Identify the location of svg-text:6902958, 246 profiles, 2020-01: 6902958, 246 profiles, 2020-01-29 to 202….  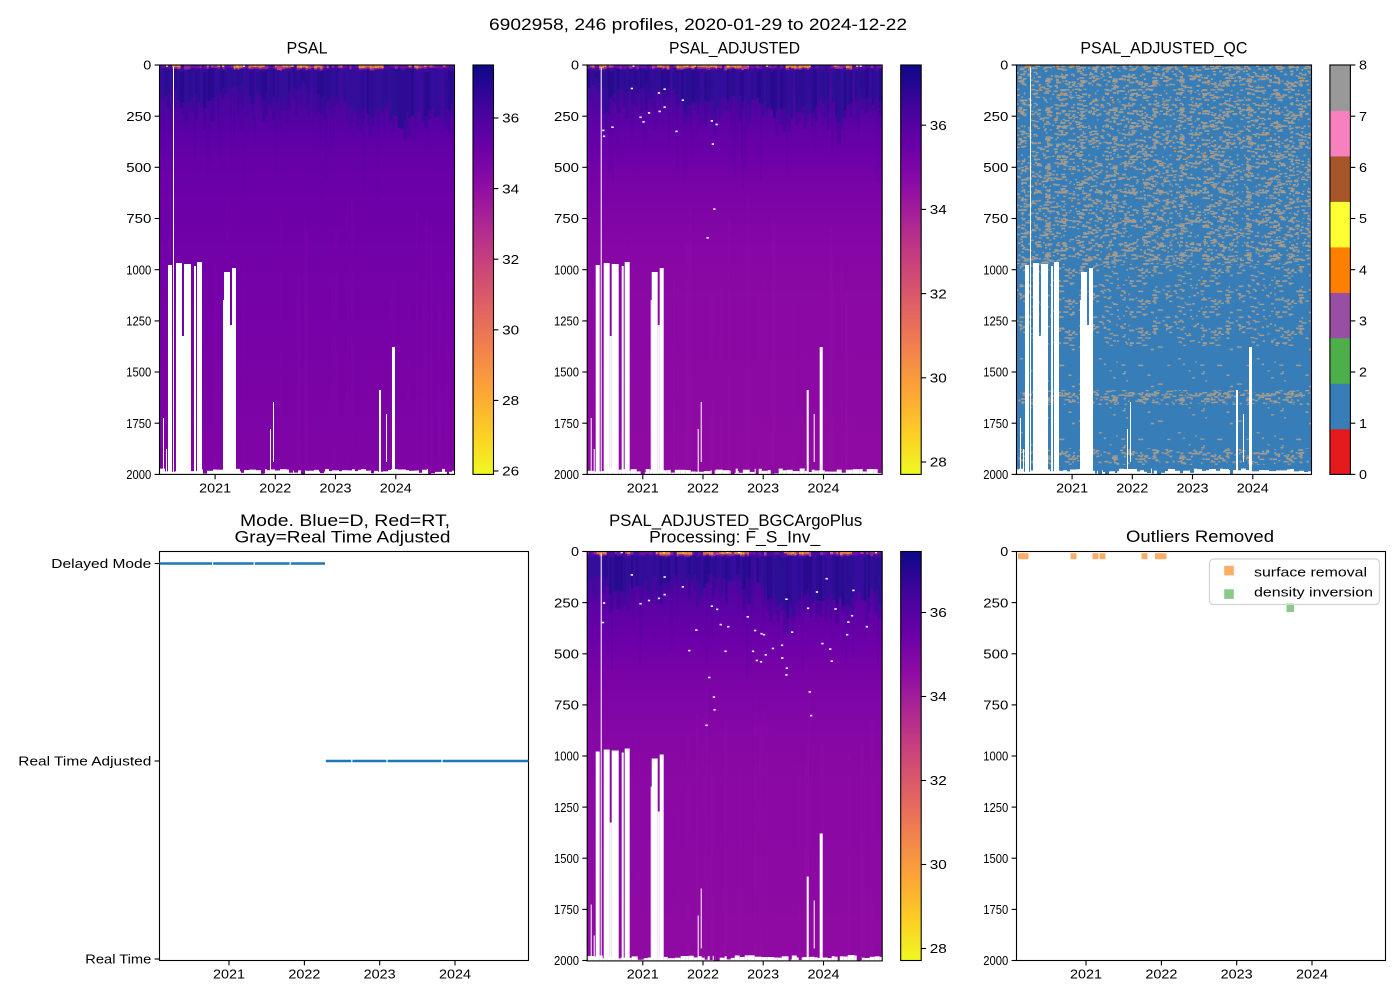
(698, 25).